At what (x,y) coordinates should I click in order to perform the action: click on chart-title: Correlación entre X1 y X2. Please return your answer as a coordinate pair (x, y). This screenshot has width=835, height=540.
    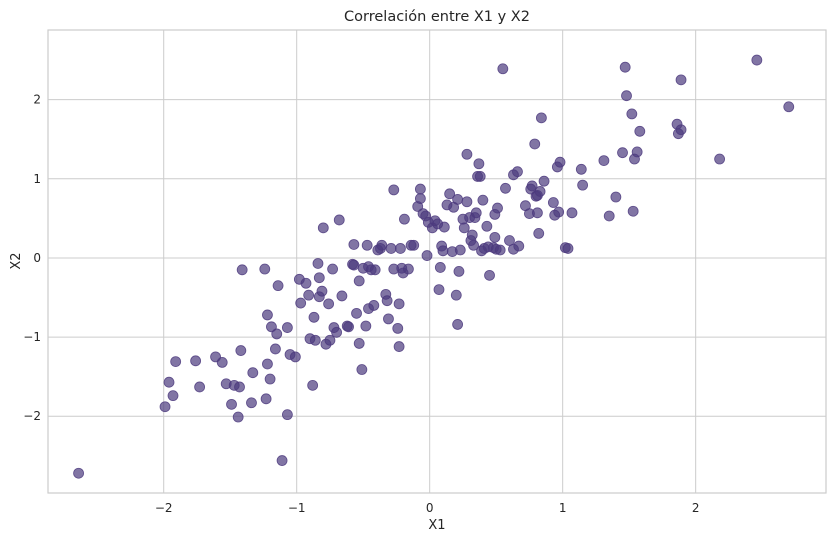
    Looking at the image, I should click on (437, 17).